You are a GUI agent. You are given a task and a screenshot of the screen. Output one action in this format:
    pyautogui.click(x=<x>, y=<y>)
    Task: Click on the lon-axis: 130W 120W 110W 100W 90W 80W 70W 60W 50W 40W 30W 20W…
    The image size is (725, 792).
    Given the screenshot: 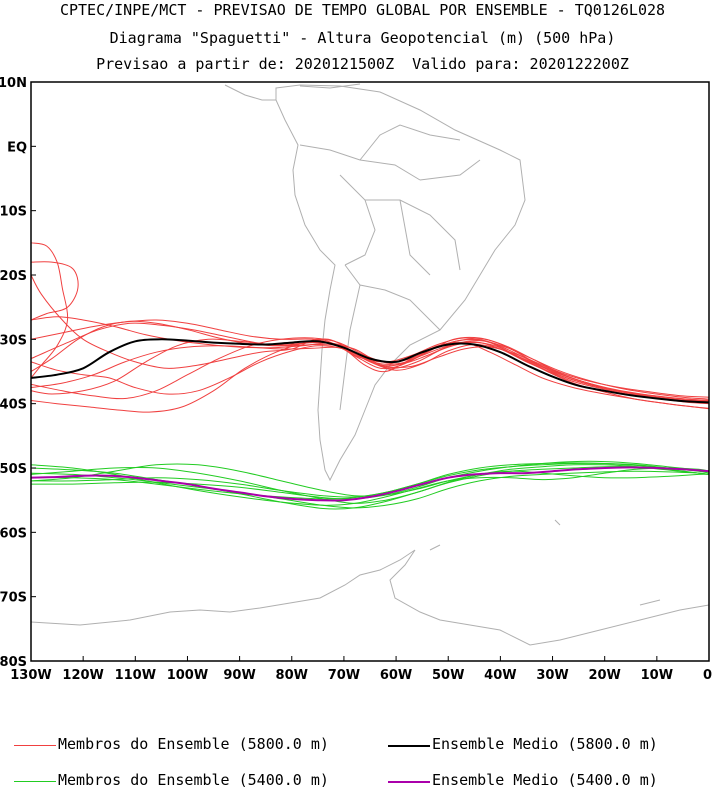 What is the action you would take?
    pyautogui.click(x=361, y=669)
    